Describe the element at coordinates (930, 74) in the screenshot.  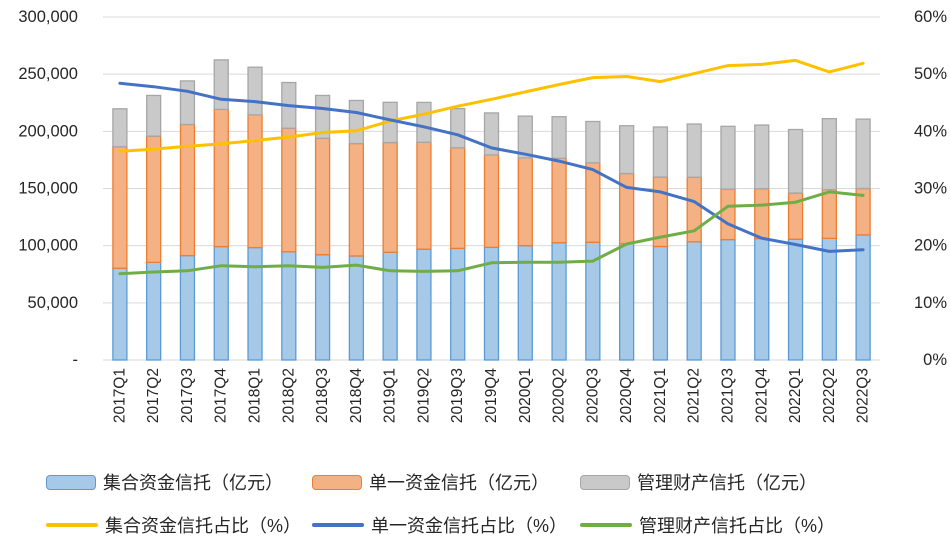
I see `y-axis-right-tick: 50%` at that location.